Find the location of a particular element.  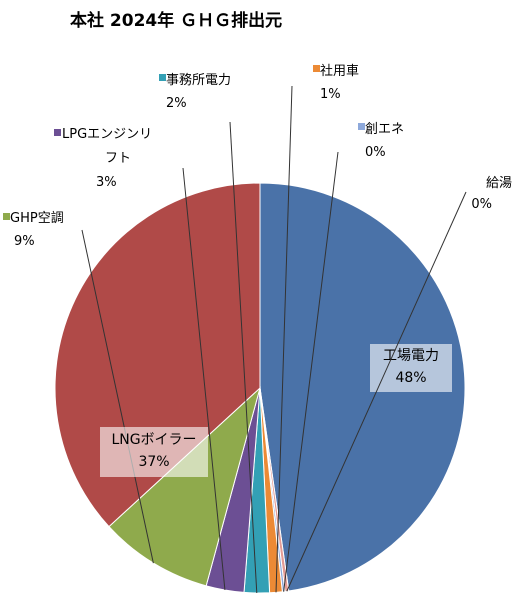

slice-2-leader-line is located at coordinates (311, 371).